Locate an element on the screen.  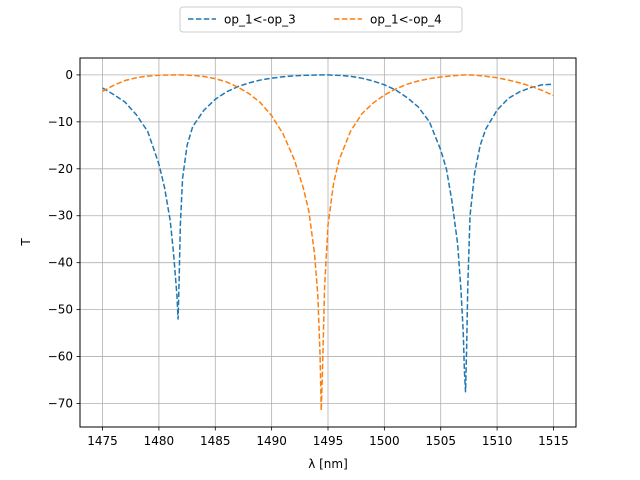
y-tick-label: −50 is located at coordinates (60, 310).